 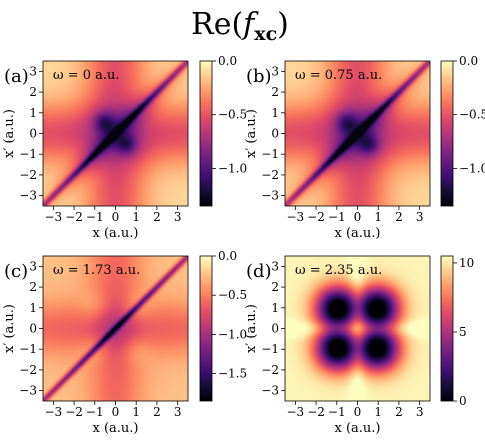 What do you see at coordinates (259, 271) in the screenshot?
I see `panel-label: (d)` at bounding box center [259, 271].